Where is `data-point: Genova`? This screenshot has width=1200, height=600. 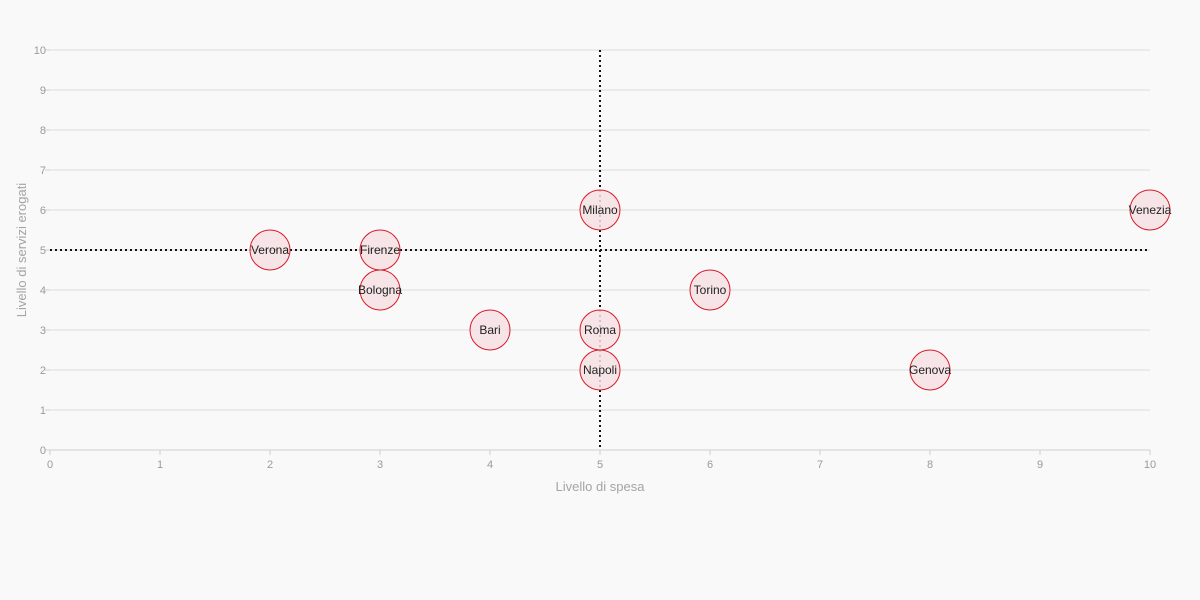
data-point: Genova is located at coordinates (930, 370).